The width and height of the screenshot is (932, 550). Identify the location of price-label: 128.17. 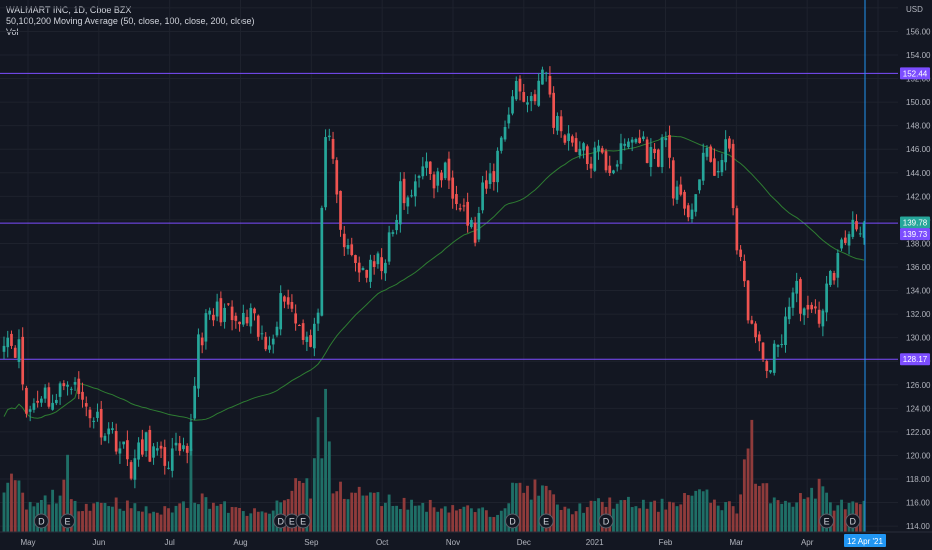
(915, 359).